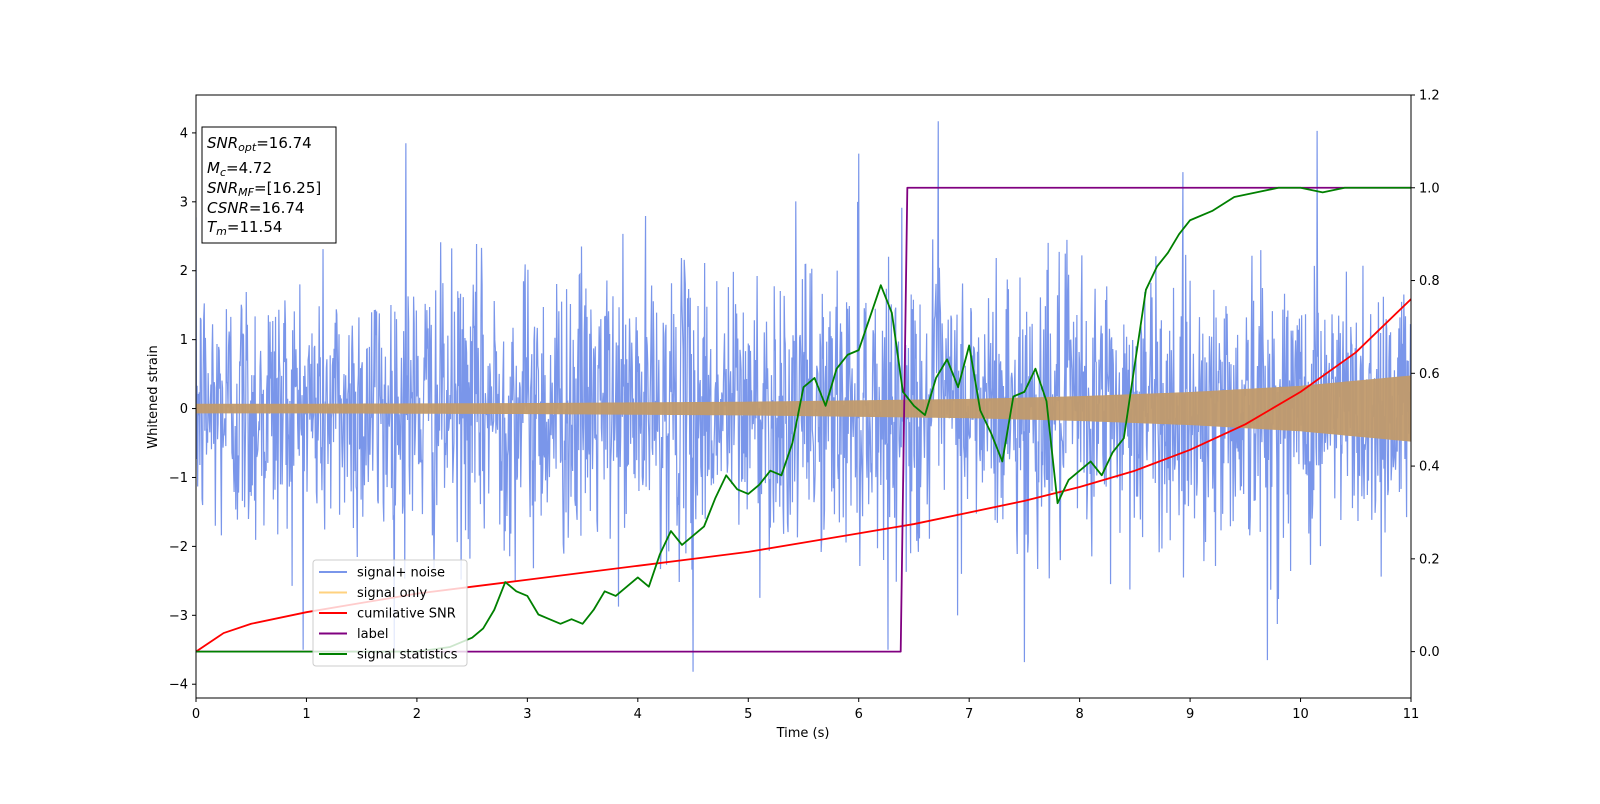 The height and width of the screenshot is (804, 1600). I want to click on y-right-tick-label: 1.0, so click(1429, 188).